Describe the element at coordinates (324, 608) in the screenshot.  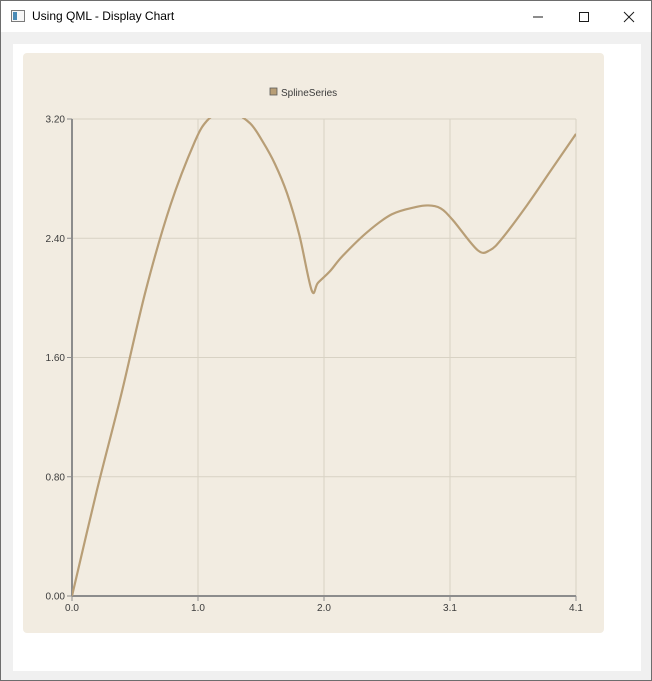
I see `x-tick-label: 2.0` at that location.